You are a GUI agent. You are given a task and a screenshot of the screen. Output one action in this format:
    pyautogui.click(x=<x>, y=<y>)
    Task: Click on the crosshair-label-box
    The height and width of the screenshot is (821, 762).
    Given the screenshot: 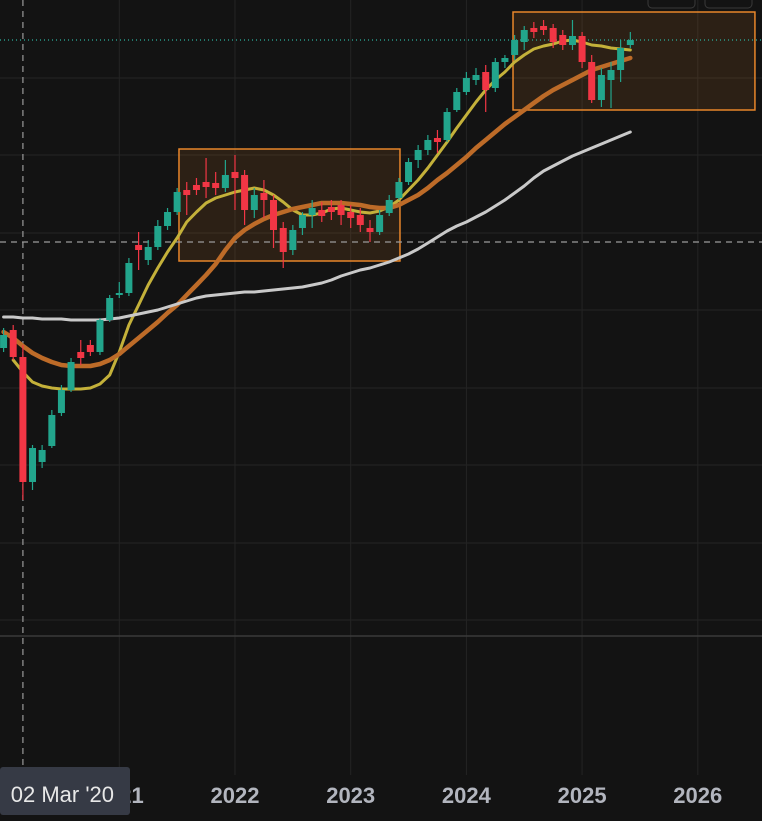 What is the action you would take?
    pyautogui.click(x=65, y=791)
    